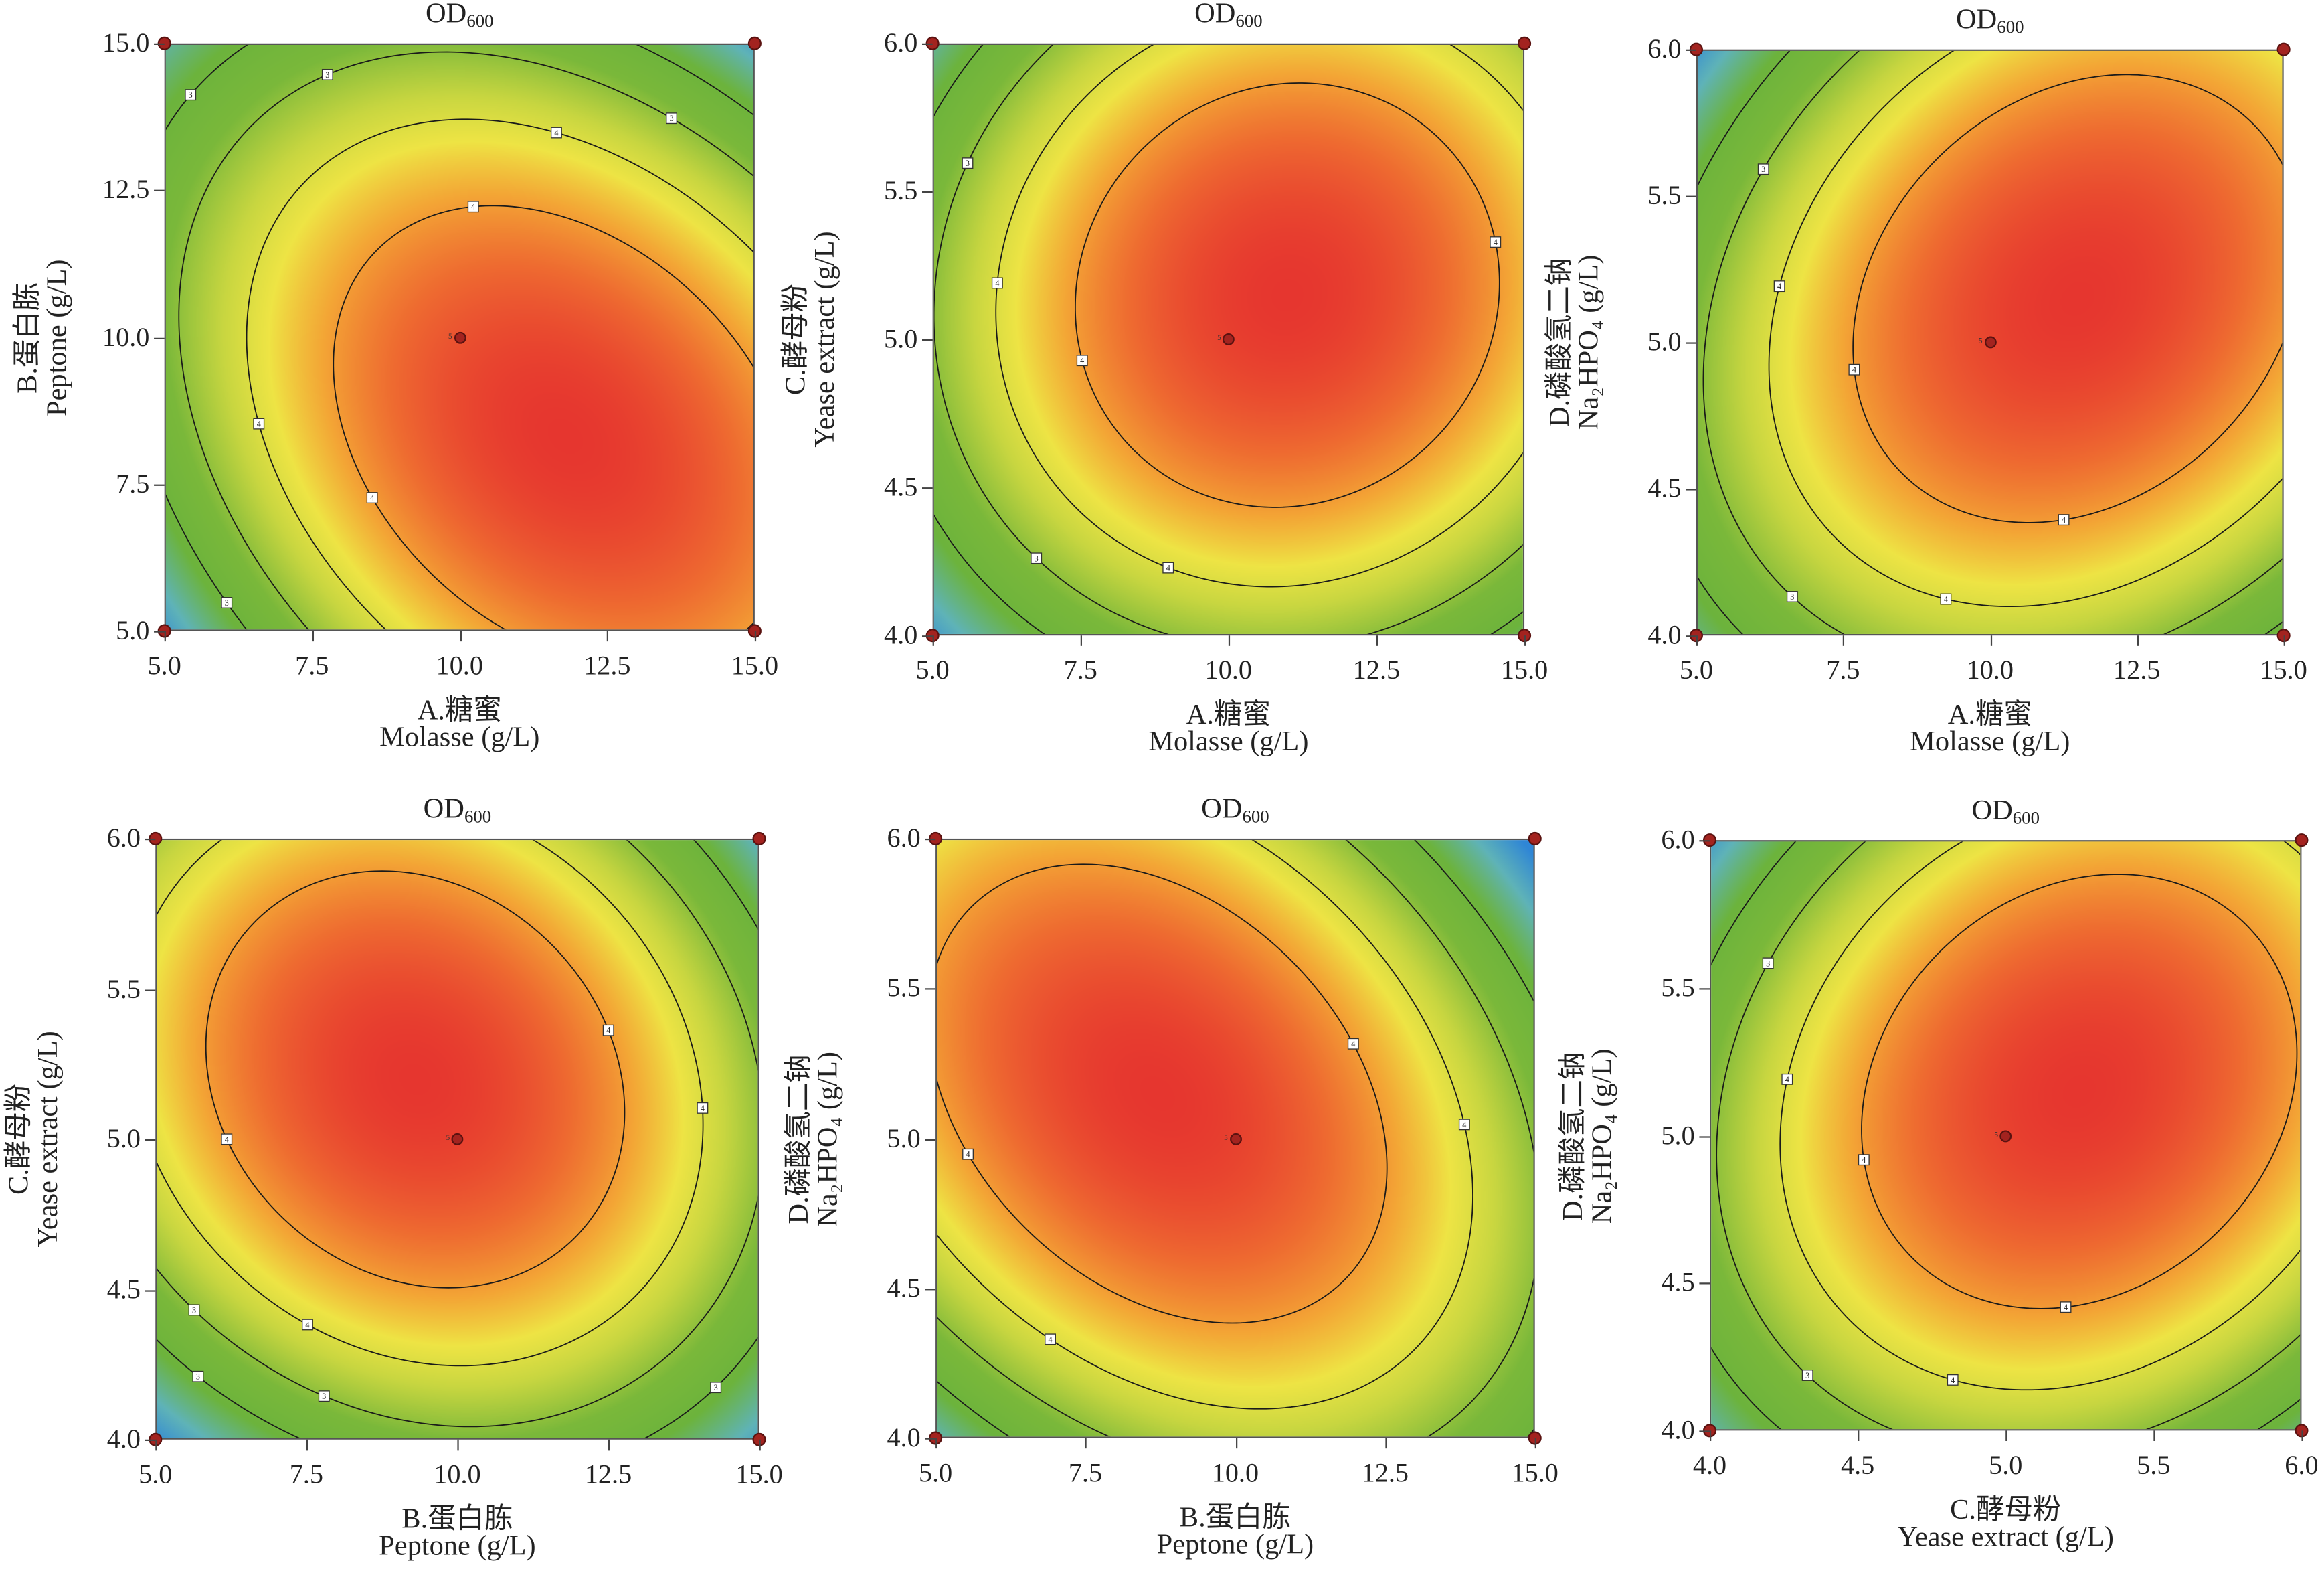  I want to click on x-axis-label: Yease extract (g/L), so click(2005, 1537).